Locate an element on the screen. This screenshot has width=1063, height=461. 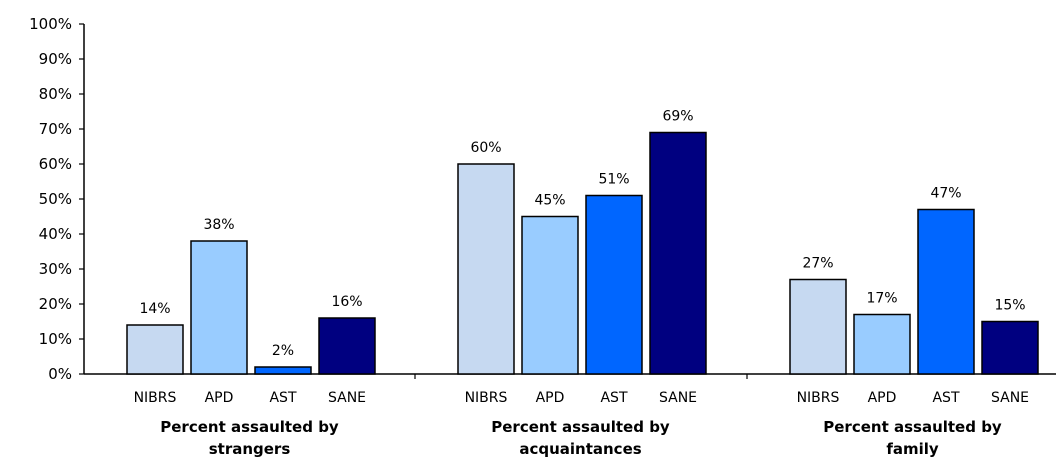
data-label: 2% is located at coordinates (283, 351).